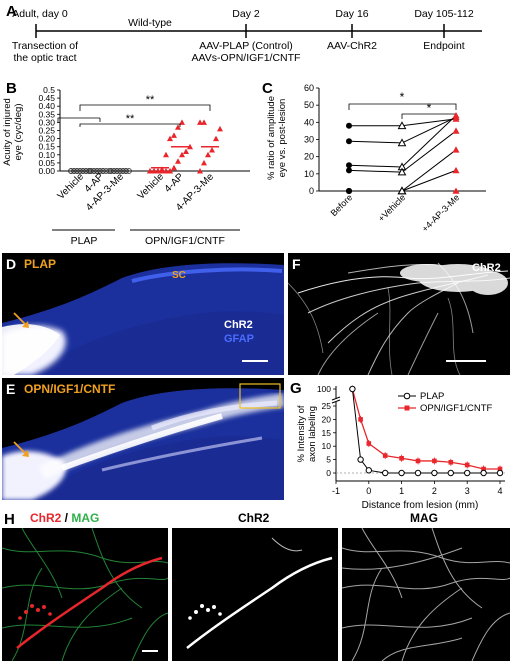 This screenshot has height=663, width=512. Describe the element at coordinates (143, 441) in the screenshot. I see `opn-image` at that location.